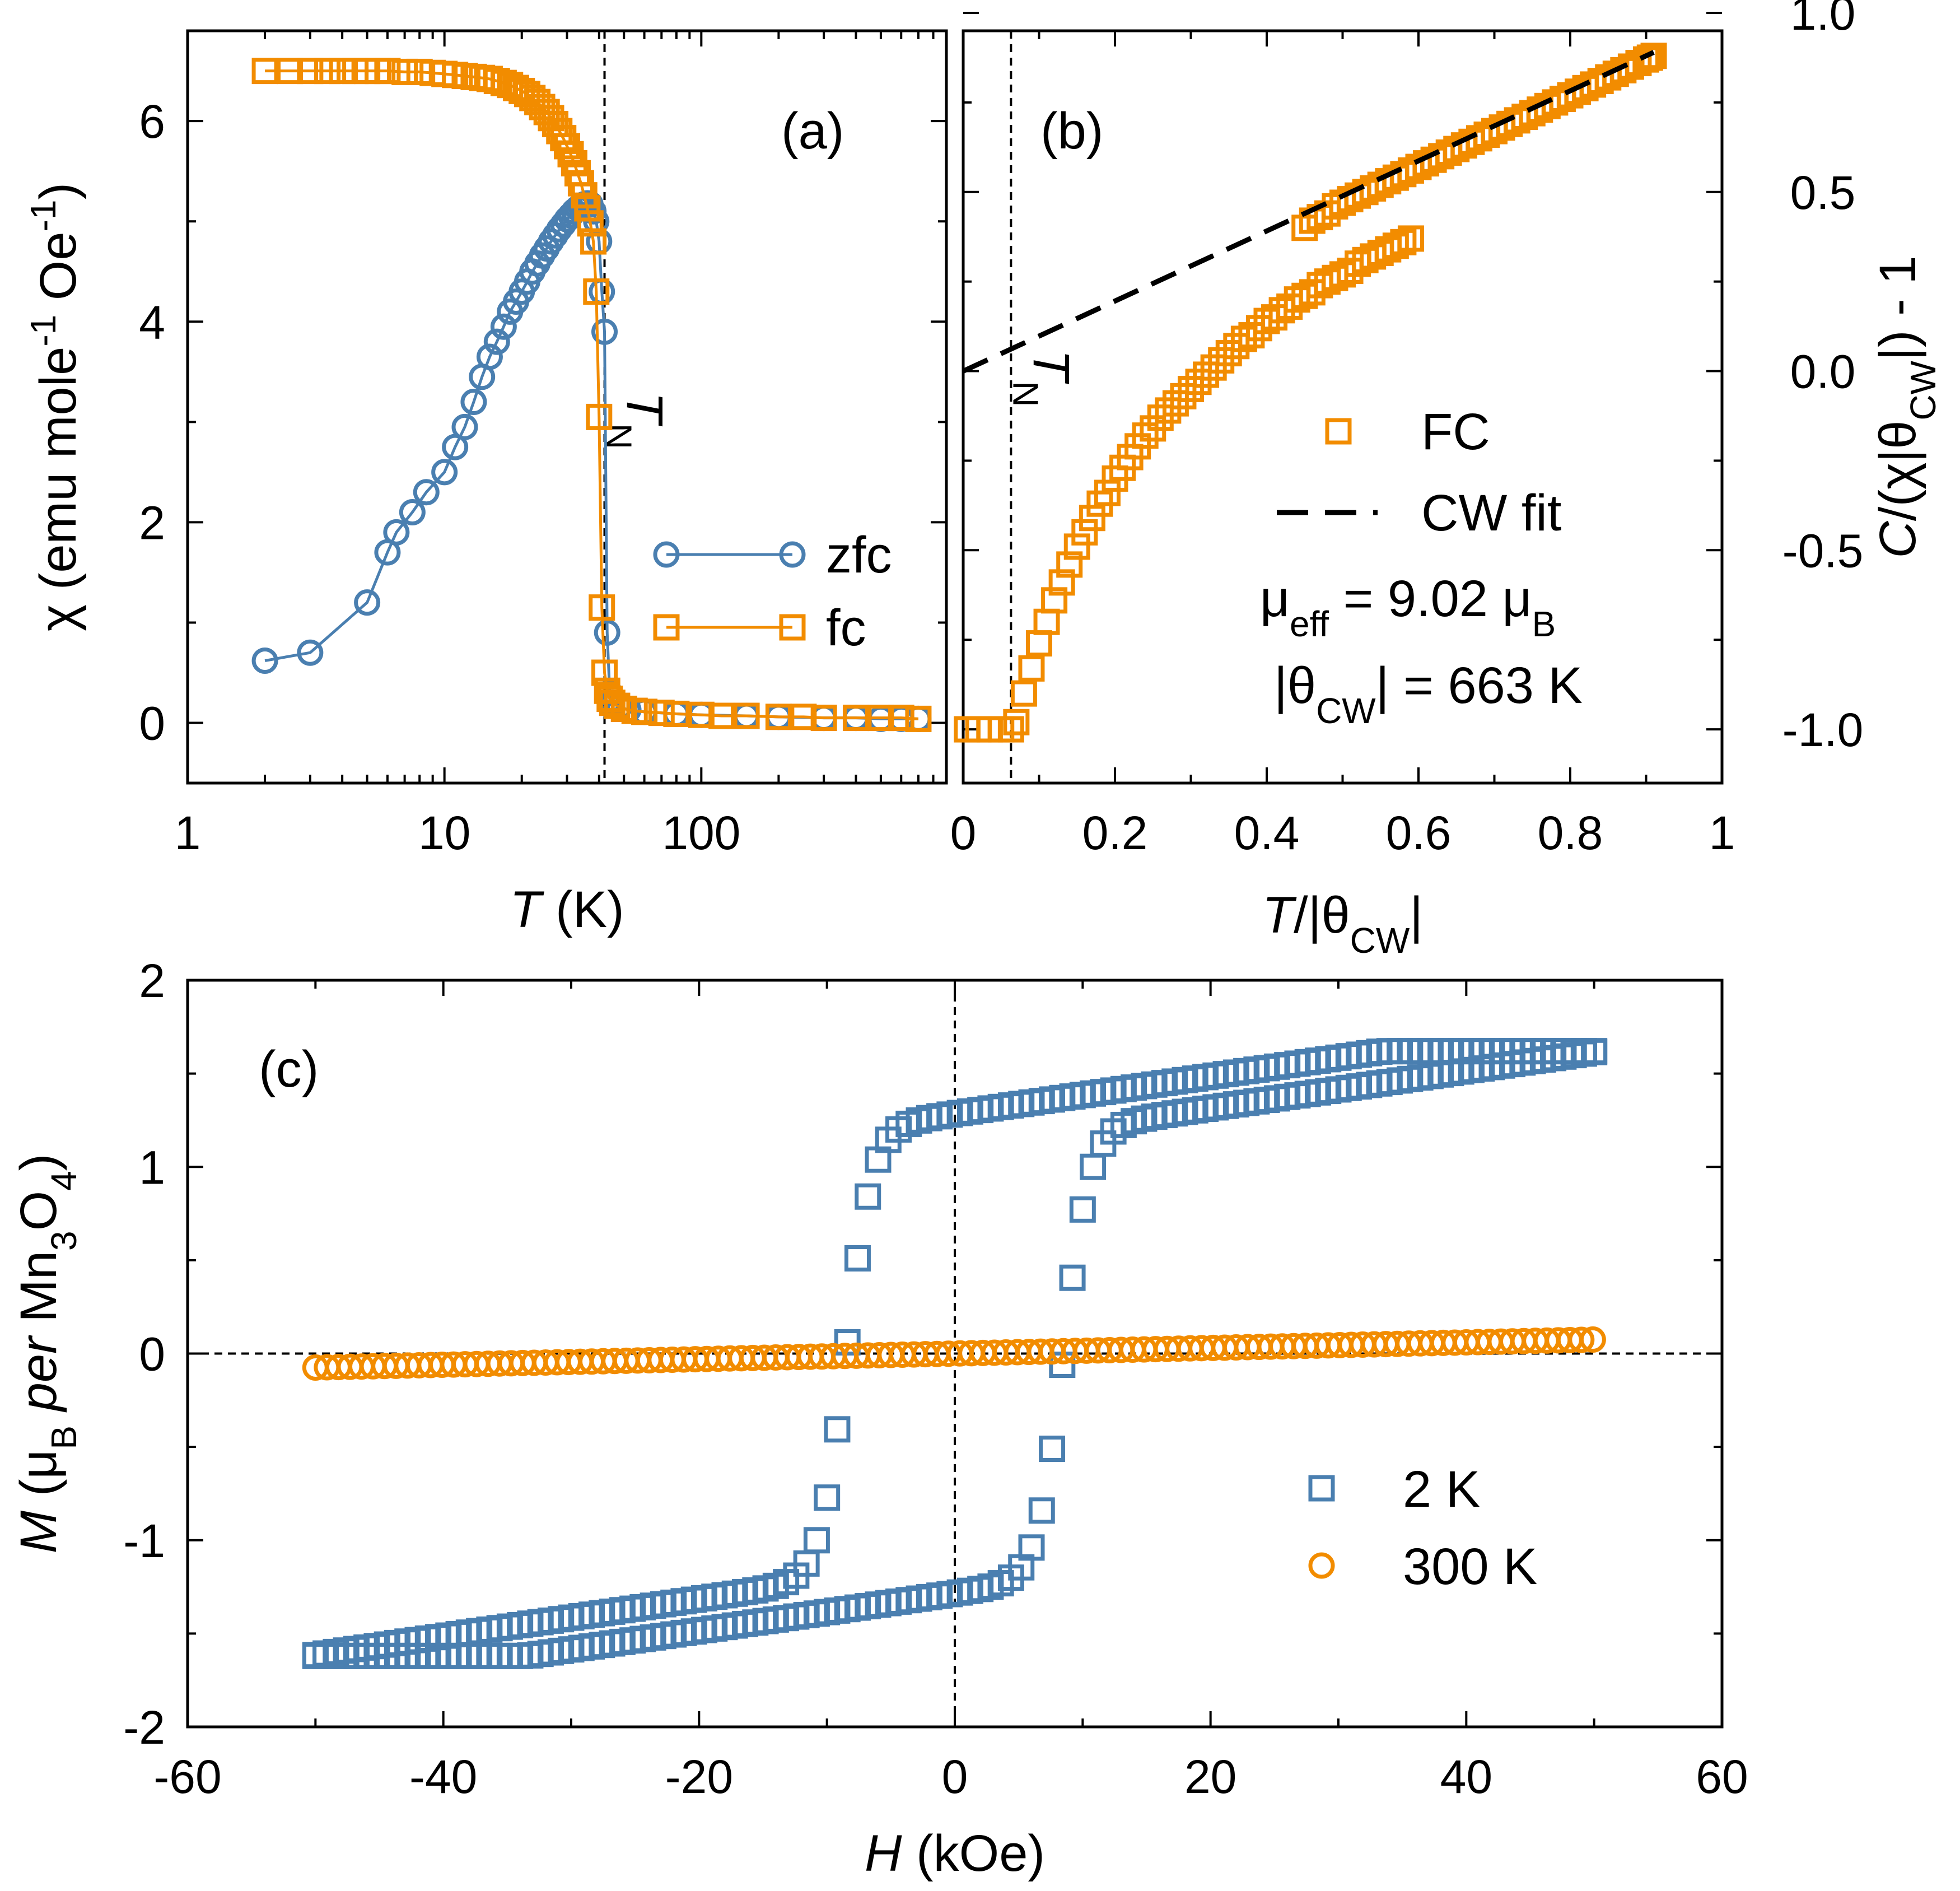 The width and height of the screenshot is (1960, 1891). What do you see at coordinates (1072, 131) in the screenshot?
I see `panel-label-b: (b)` at bounding box center [1072, 131].